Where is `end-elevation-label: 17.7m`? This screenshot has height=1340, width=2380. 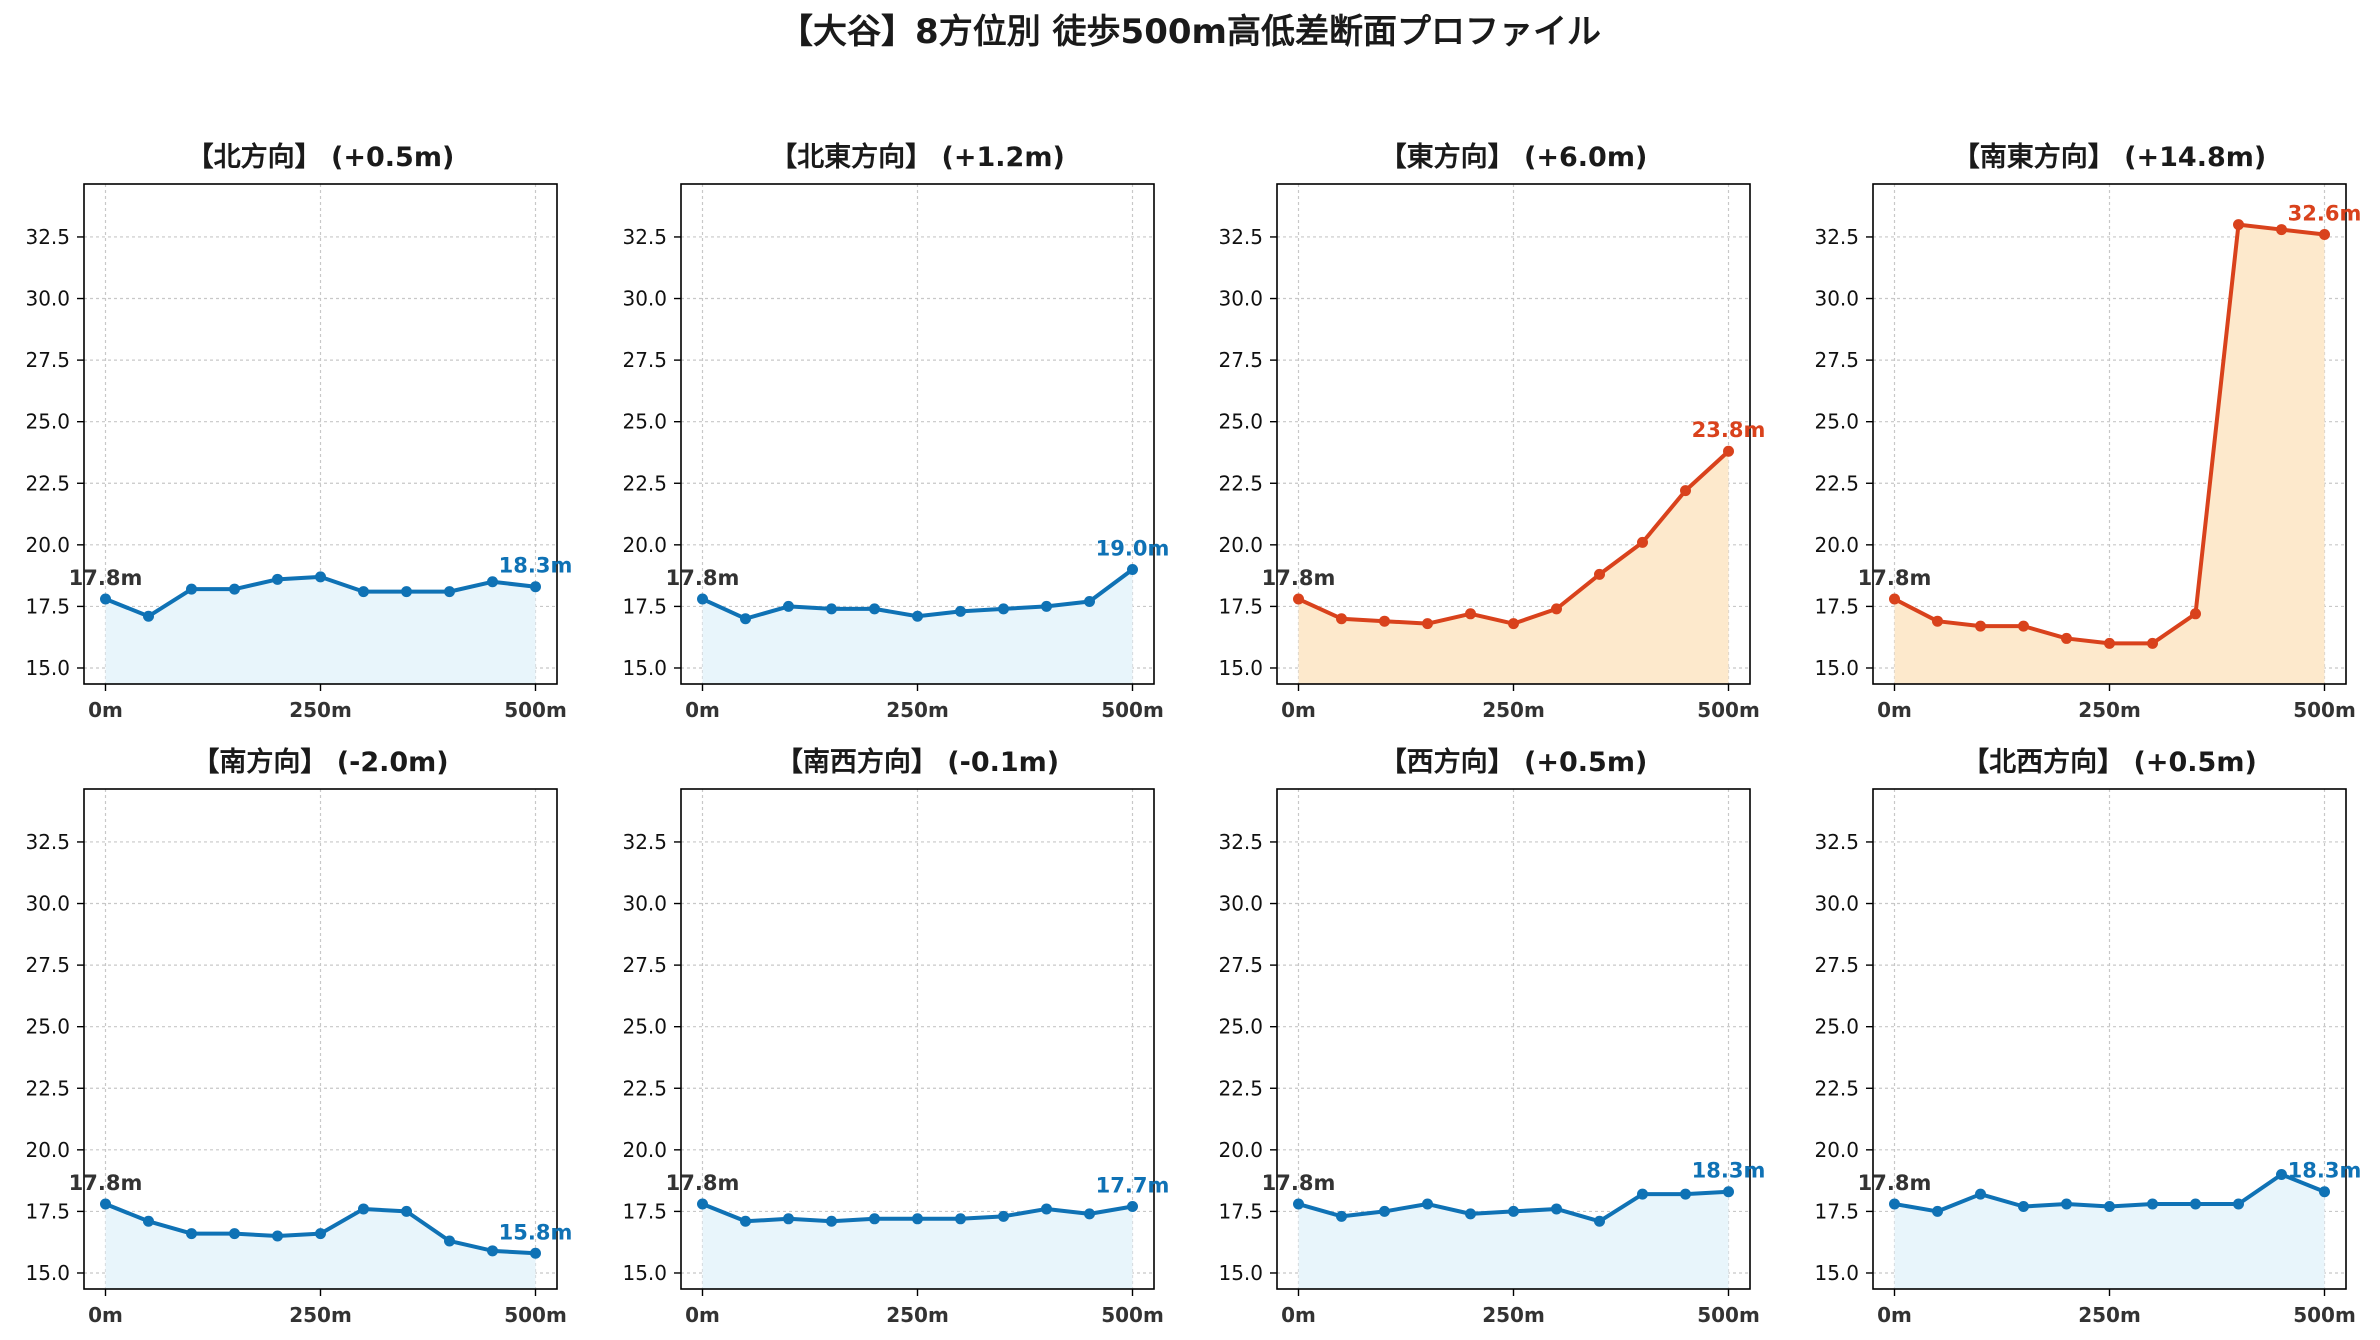 end-elevation-label: 17.7m is located at coordinates (1133, 1185).